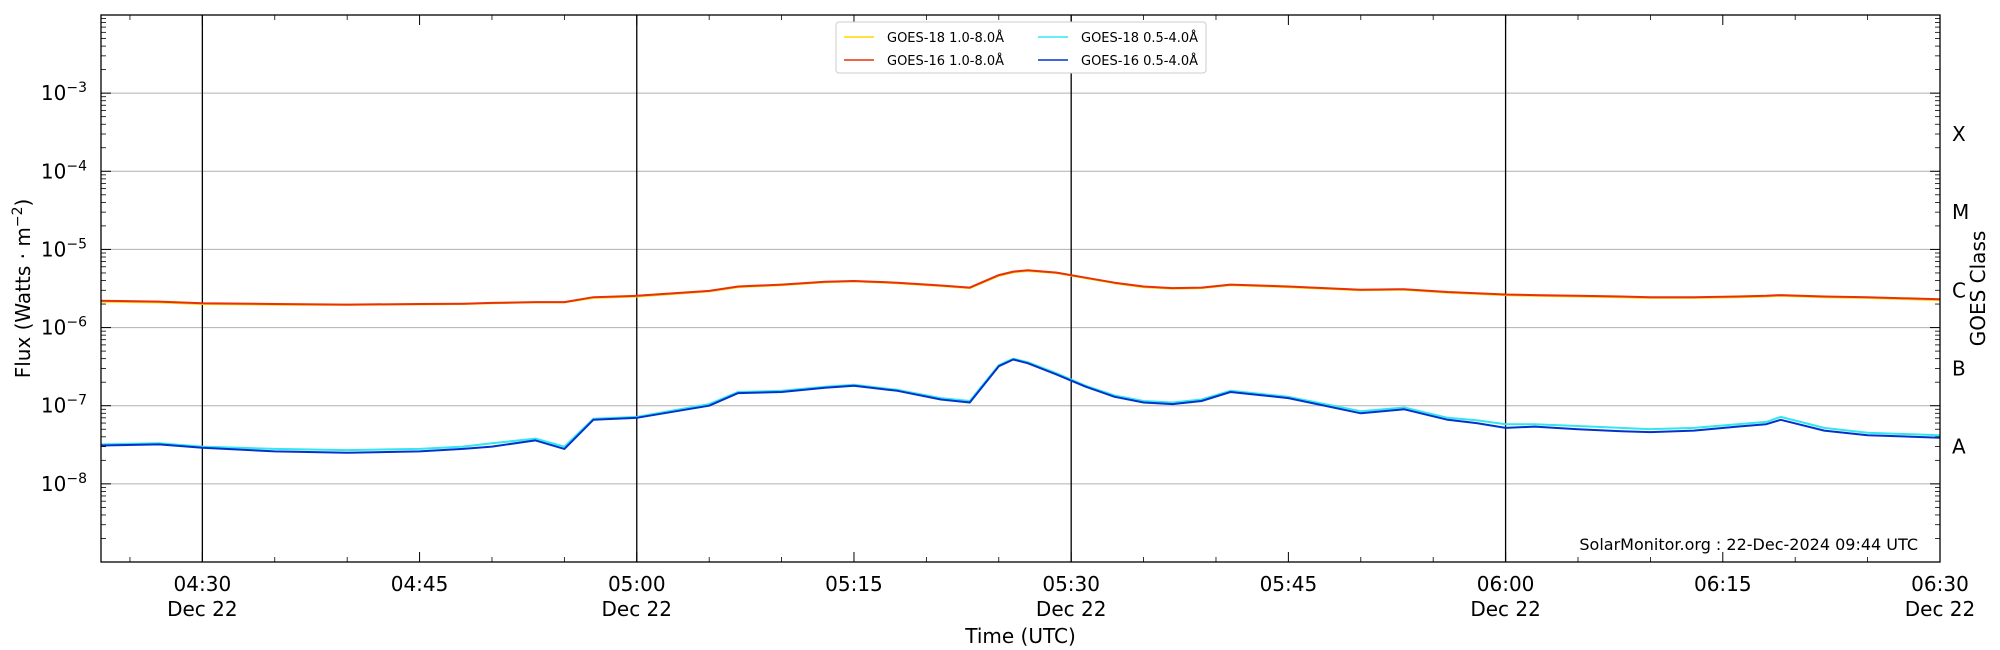 The height and width of the screenshot is (650, 2000). What do you see at coordinates (945, 61) in the screenshot?
I see `legend-label: GOES-16 1.0-8.0Å` at bounding box center [945, 61].